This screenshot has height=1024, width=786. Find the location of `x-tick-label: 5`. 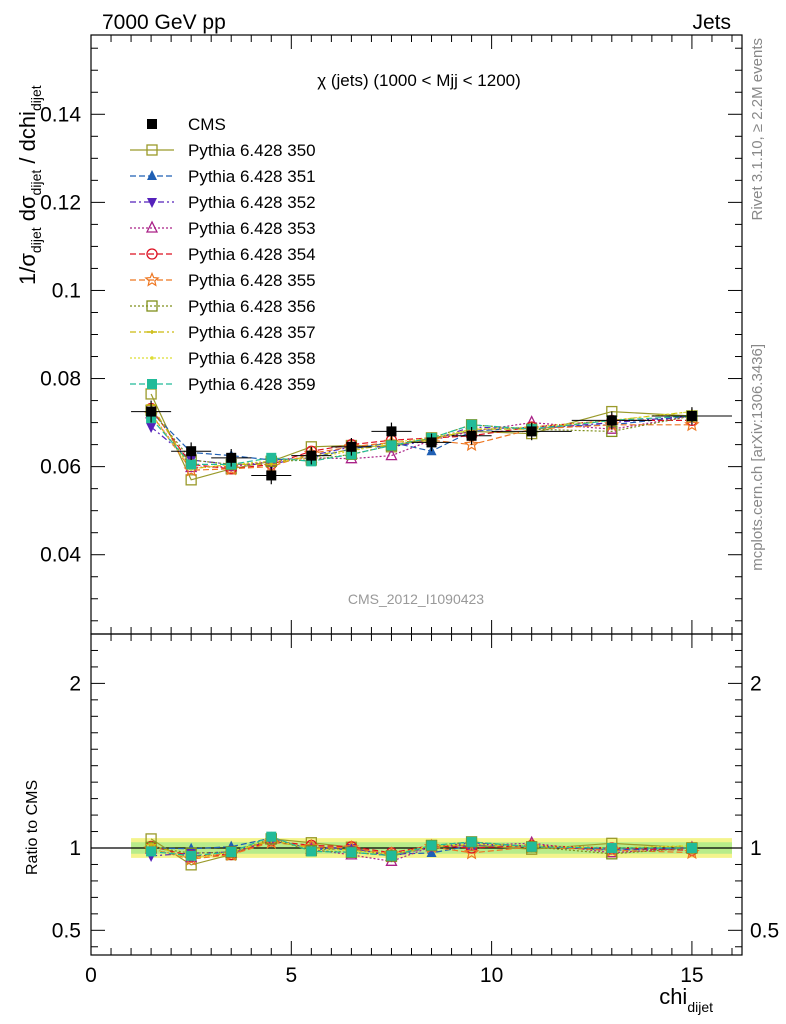

x-tick-label: 5 is located at coordinates (291, 975).